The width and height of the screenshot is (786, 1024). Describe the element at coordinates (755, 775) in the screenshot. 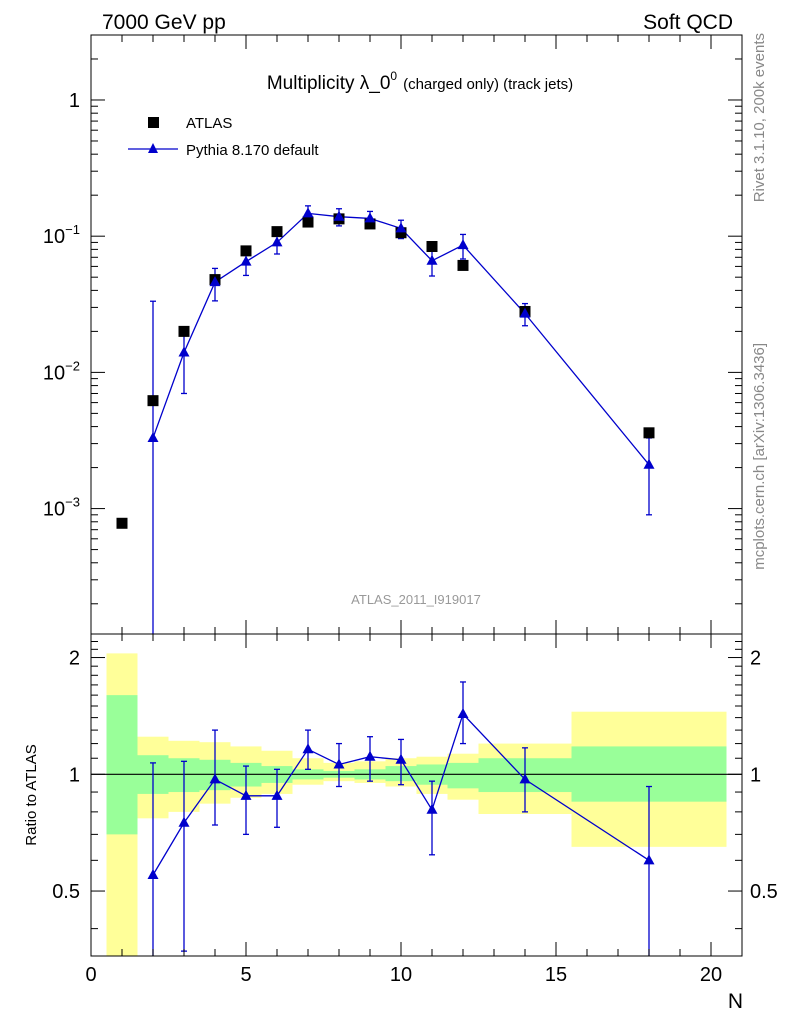

I see `ratio-y-tick-label-right: 1` at that location.